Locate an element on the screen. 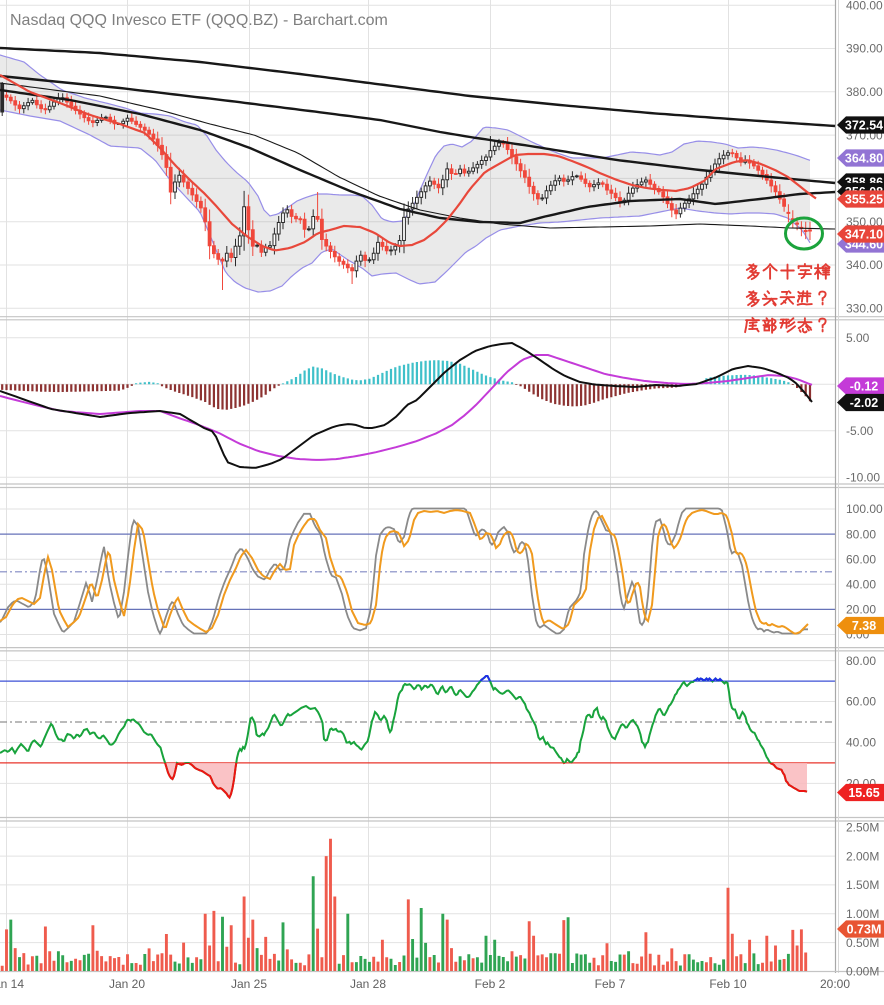  svg-text: 5.00 is located at coordinates (858, 338).